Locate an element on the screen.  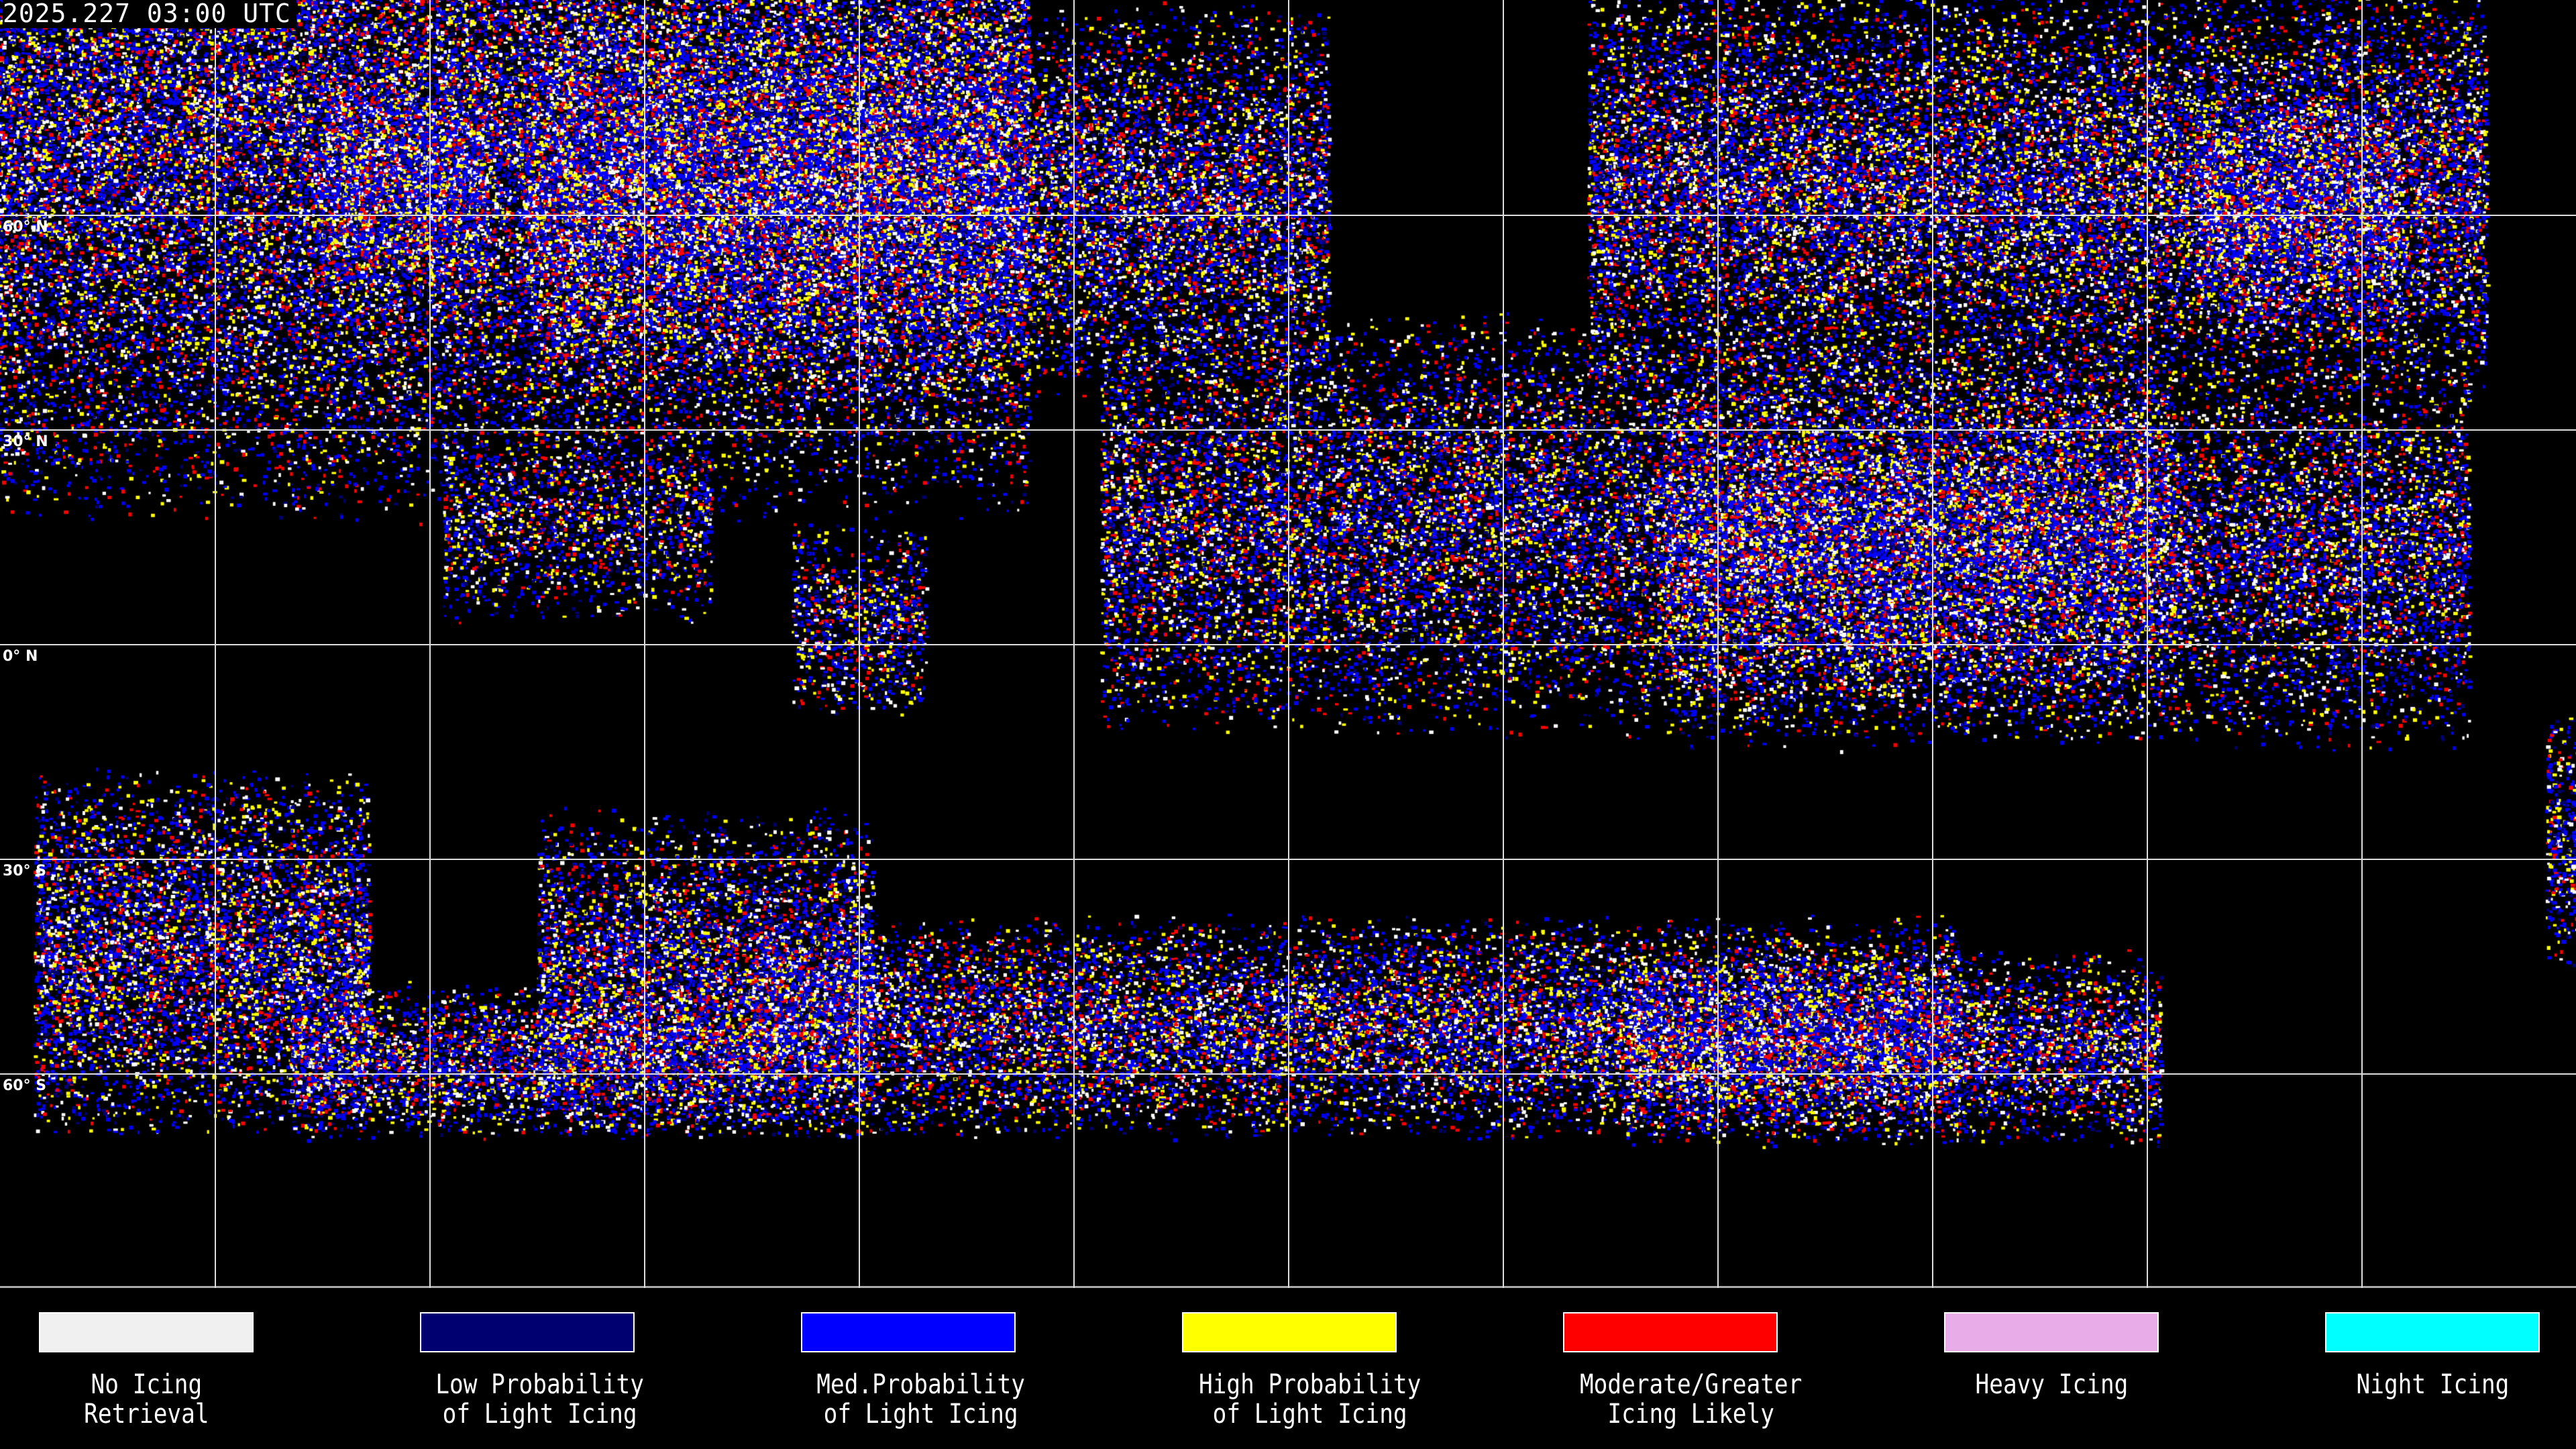
legend-item-med-probability: Med.Probability of Light Icing is located at coordinates (912, 1370).